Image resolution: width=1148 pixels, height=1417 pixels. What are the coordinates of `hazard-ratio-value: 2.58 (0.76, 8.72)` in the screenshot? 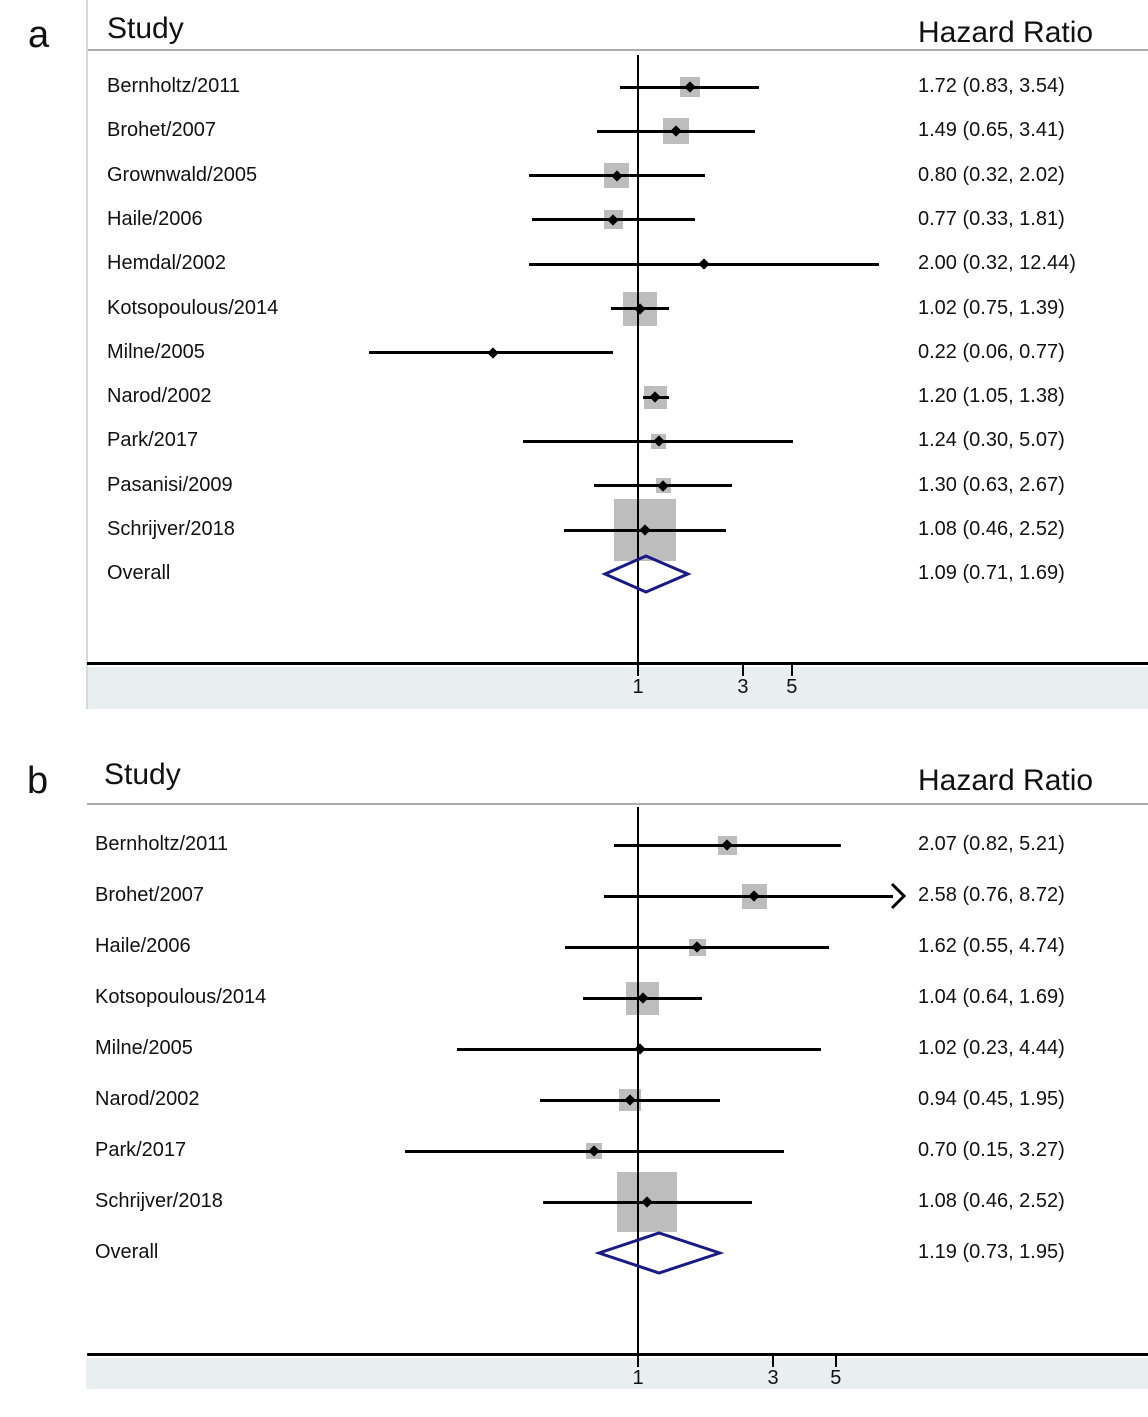 It's located at (991, 895).